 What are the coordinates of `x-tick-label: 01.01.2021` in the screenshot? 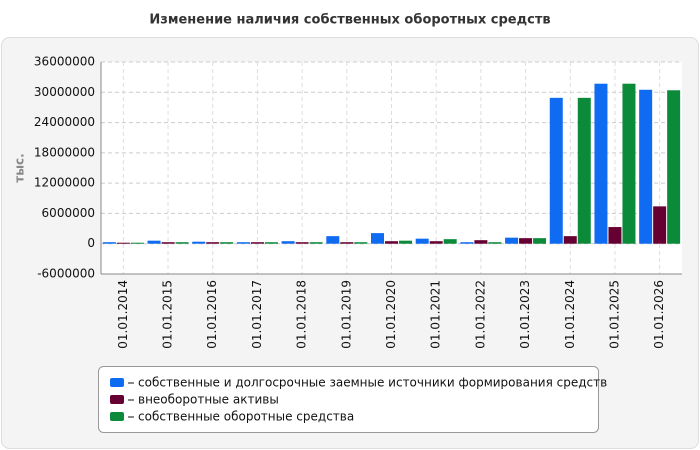 It's located at (436, 314).